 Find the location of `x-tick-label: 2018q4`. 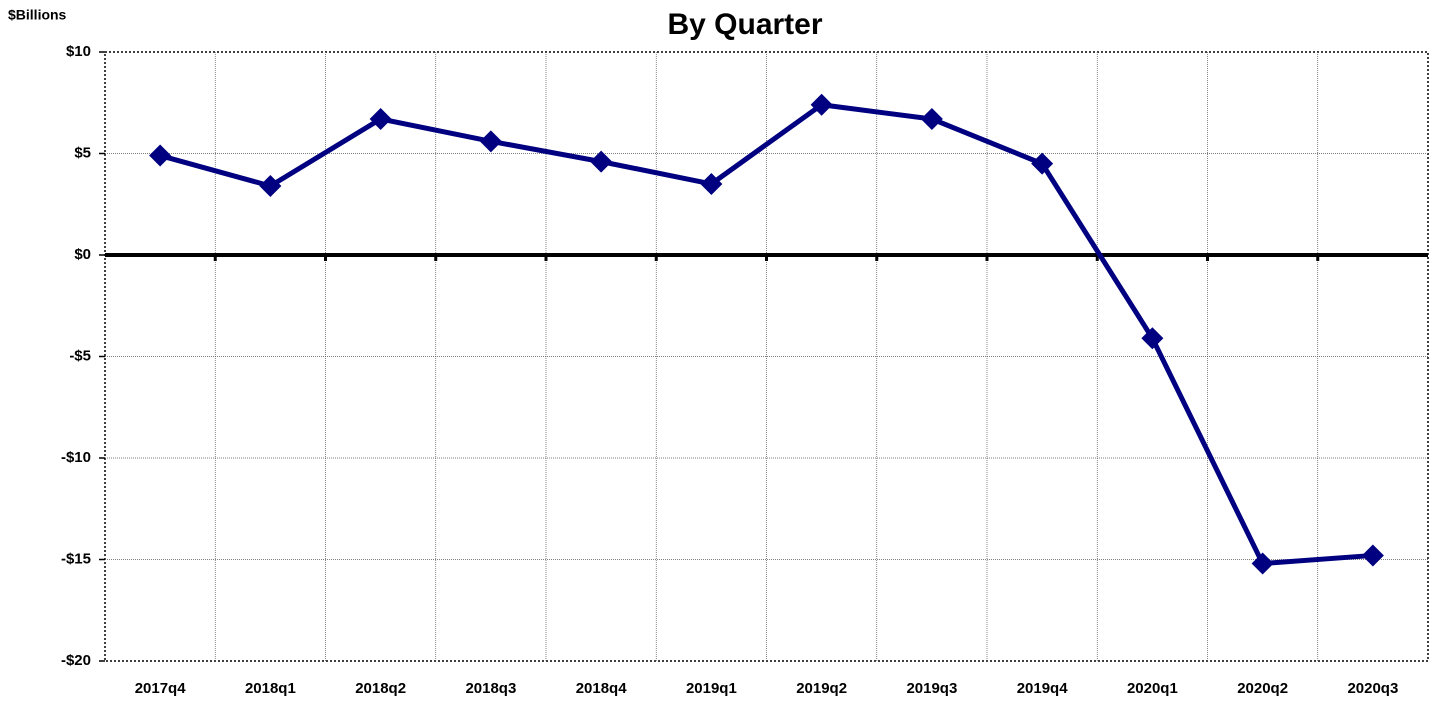

x-tick-label: 2018q4 is located at coordinates (602, 688).